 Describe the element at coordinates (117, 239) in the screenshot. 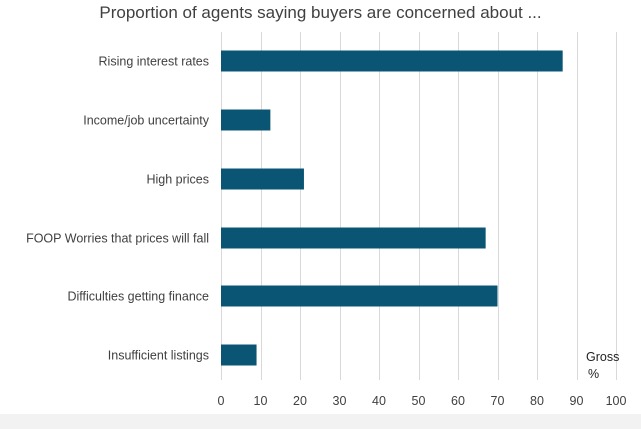

I see `category-label: FOOP Worries that prices will fall` at that location.